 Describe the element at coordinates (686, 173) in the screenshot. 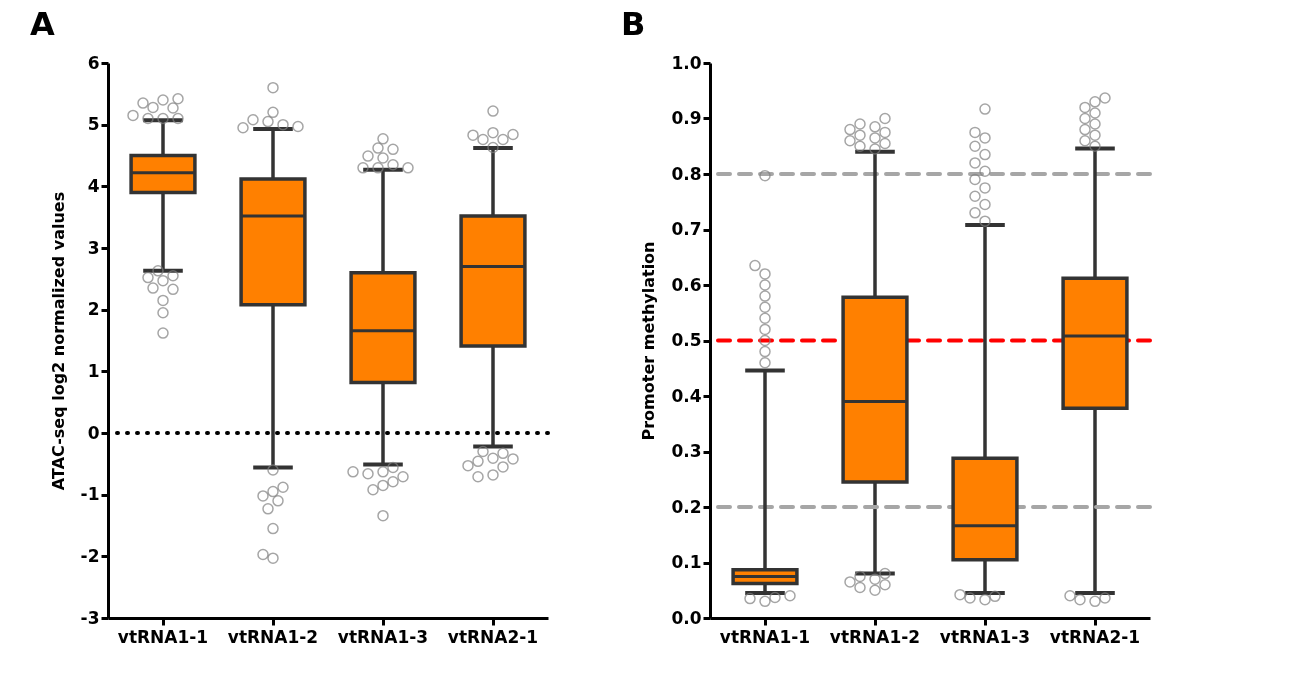

I see `y-tick-label: 0.8` at that location.